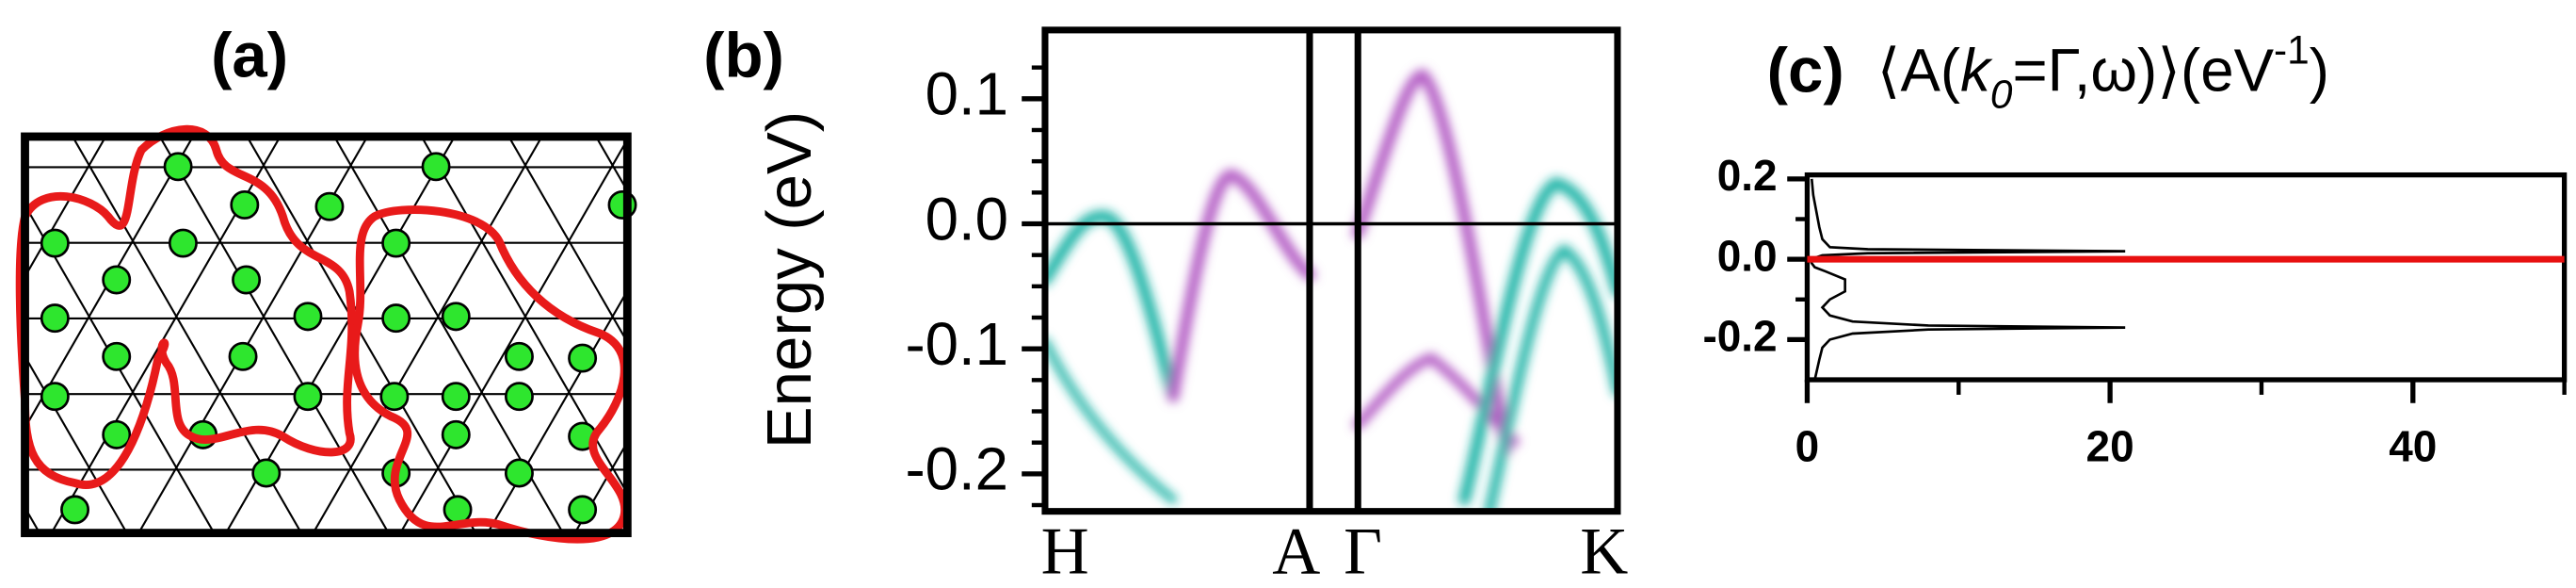  What do you see at coordinates (2186, 277) in the screenshot?
I see `frame` at bounding box center [2186, 277].